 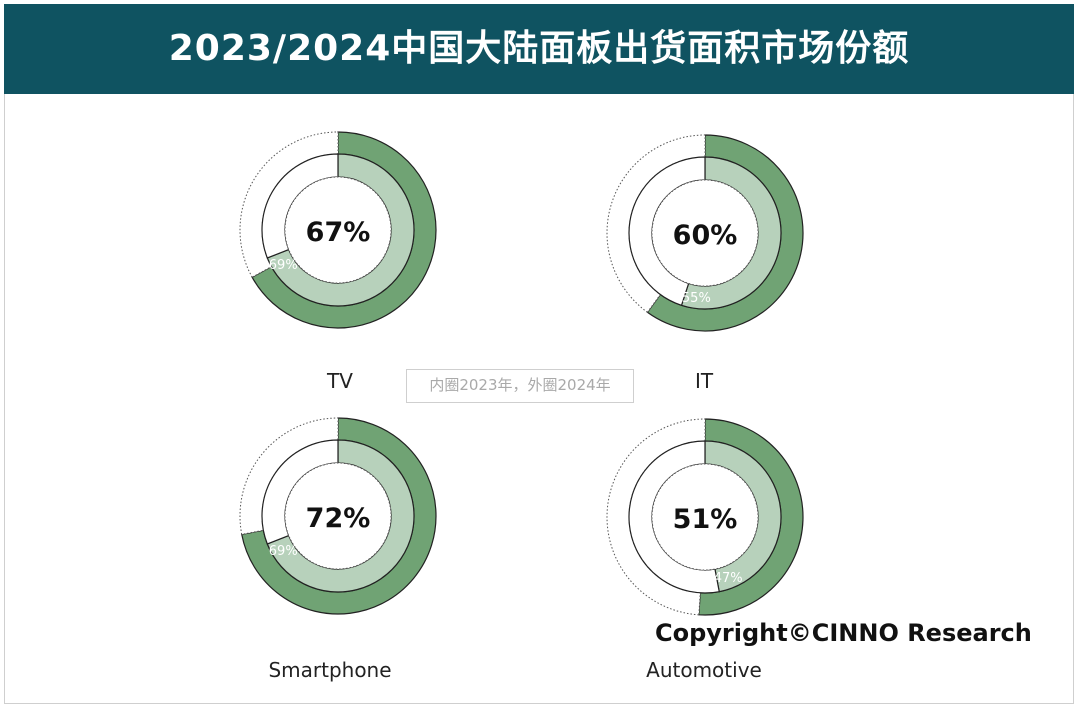 I want to click on outer-value-label: 67%, so click(x=338, y=232).